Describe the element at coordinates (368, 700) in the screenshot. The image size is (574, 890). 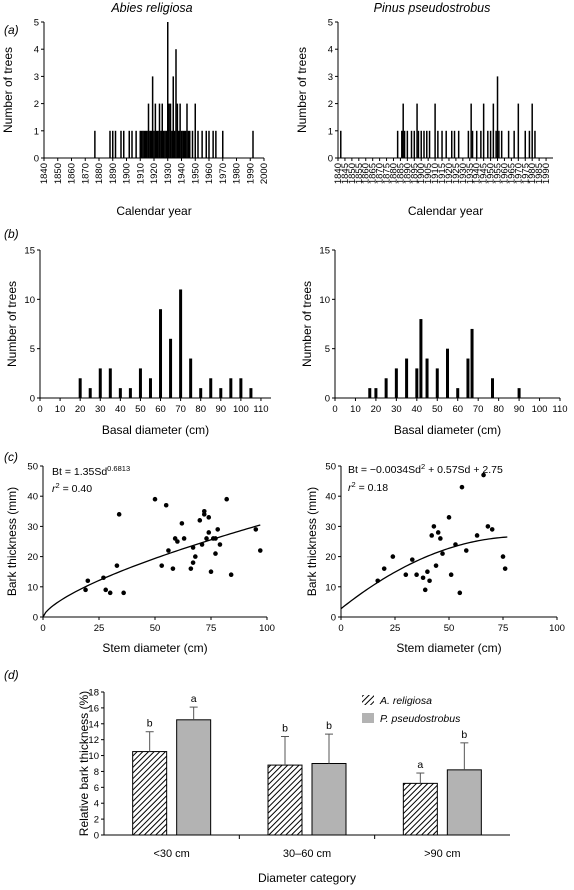
I see `legend-swatch` at that location.